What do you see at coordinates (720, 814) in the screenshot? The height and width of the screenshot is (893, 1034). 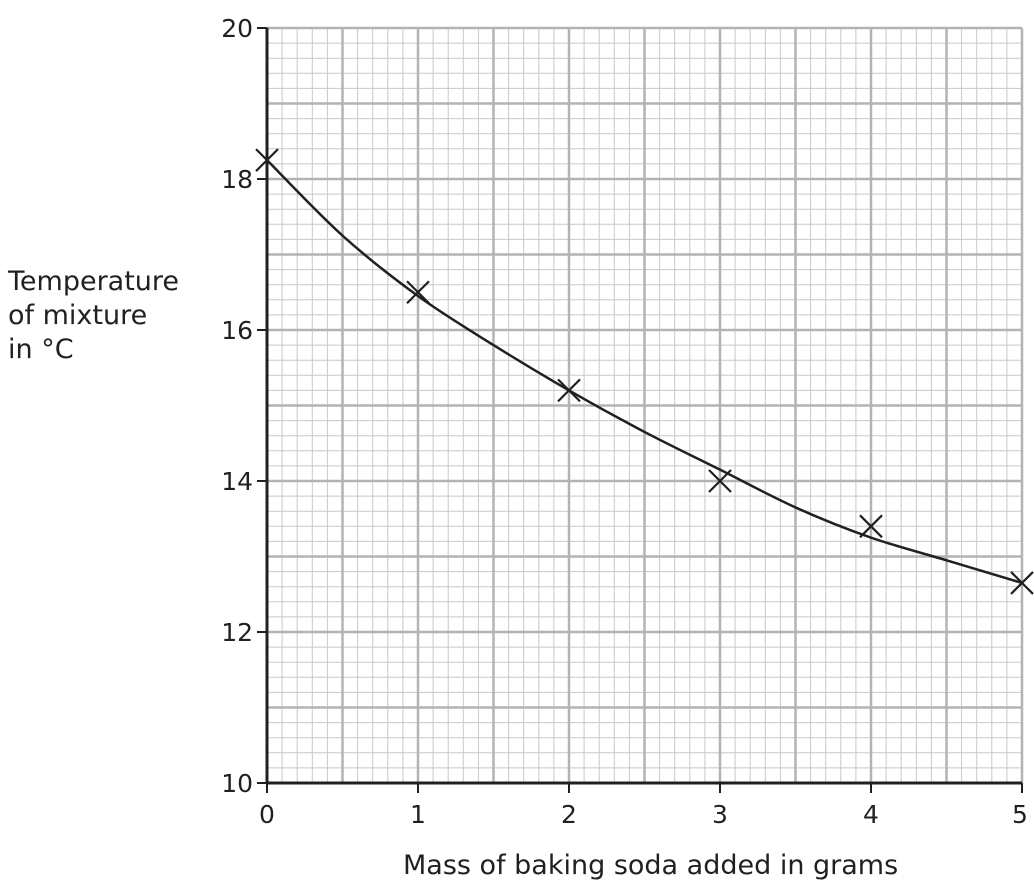 I see `x-tick-label: 3` at bounding box center [720, 814].